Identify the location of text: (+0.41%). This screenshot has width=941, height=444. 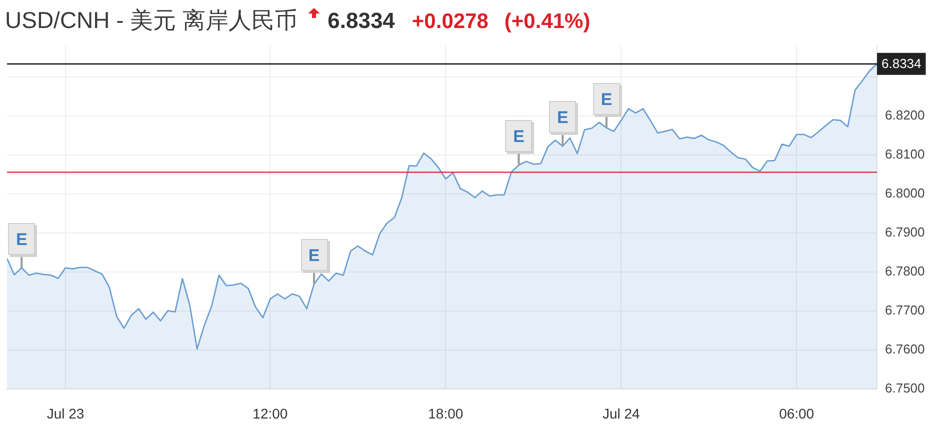
(547, 22).